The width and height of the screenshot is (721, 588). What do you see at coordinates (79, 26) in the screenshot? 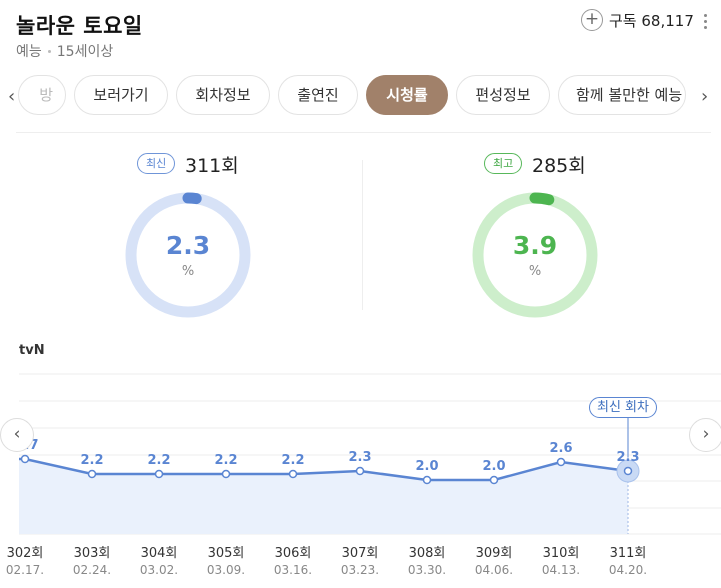
I see `program-title: 놀라운 토요일` at bounding box center [79, 26].